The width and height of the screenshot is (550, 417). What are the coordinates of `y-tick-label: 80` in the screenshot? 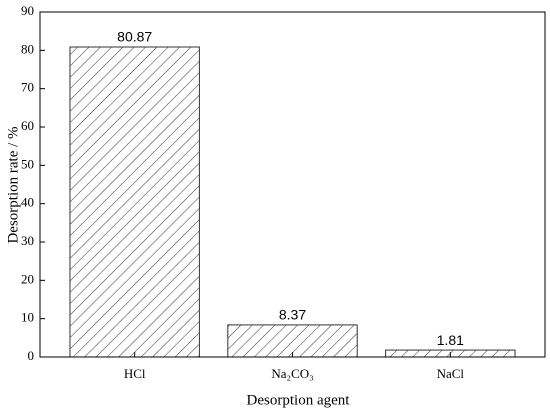 It's located at (27, 48).